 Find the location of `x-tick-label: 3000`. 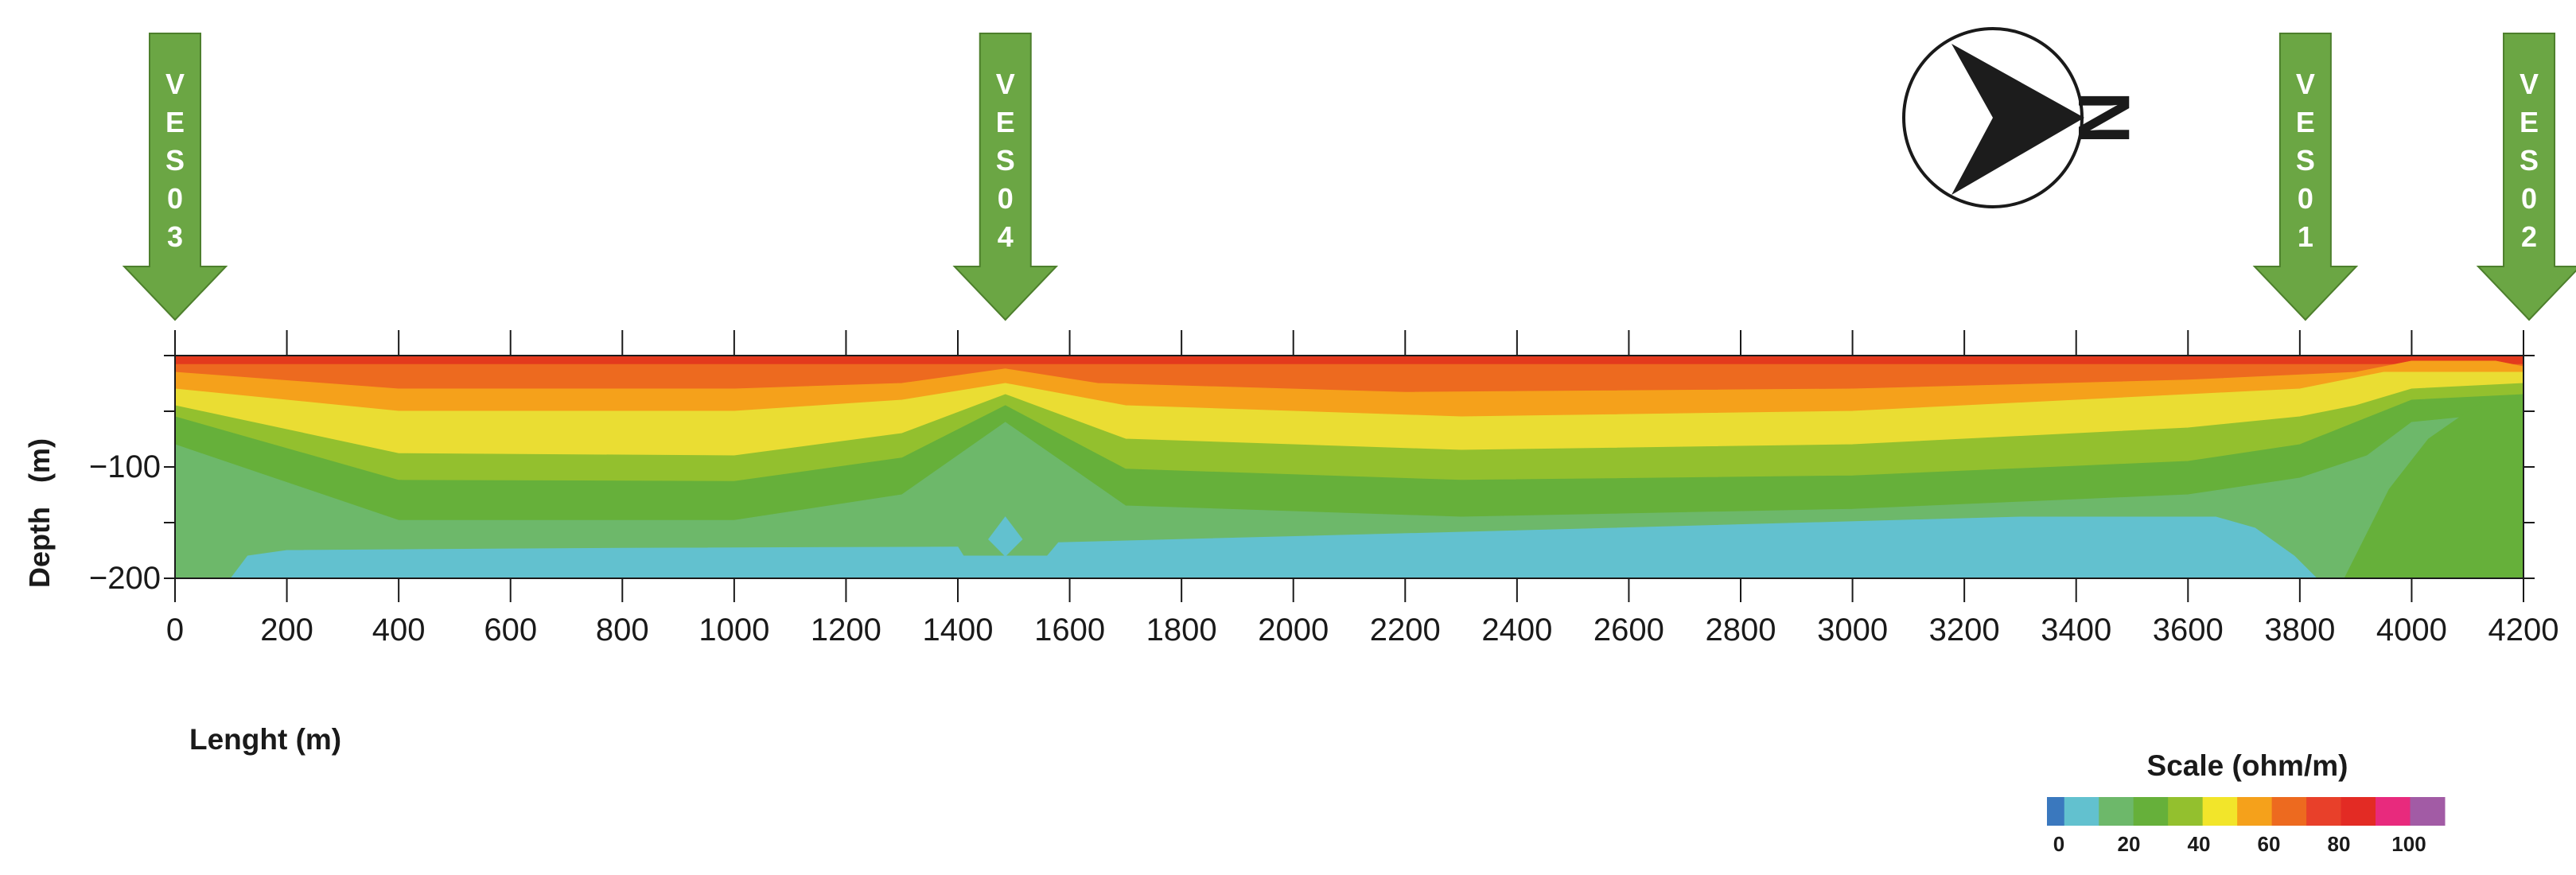

x-tick-label: 3000 is located at coordinates (1853, 630).